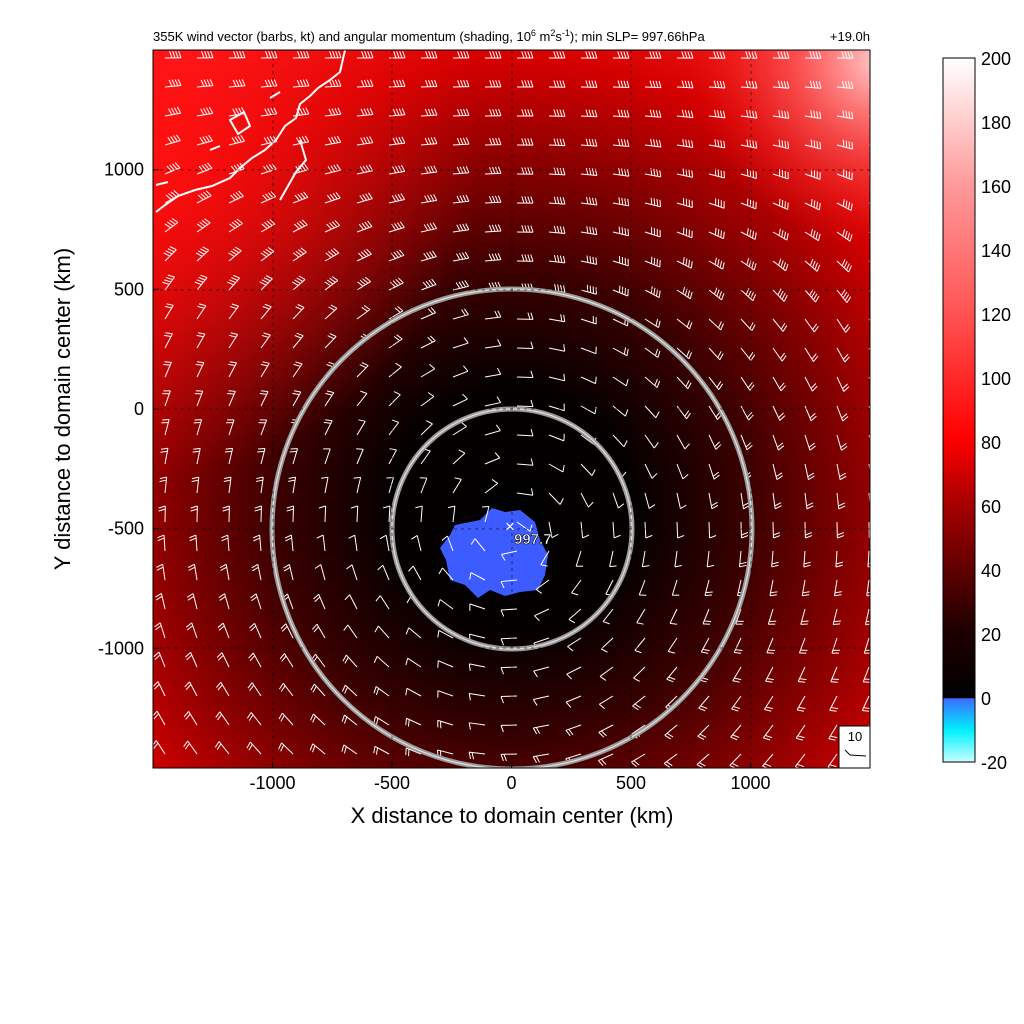  What do you see at coordinates (62, 409) in the screenshot?
I see `y-axis-label: Y distance to domain center (km)` at bounding box center [62, 409].